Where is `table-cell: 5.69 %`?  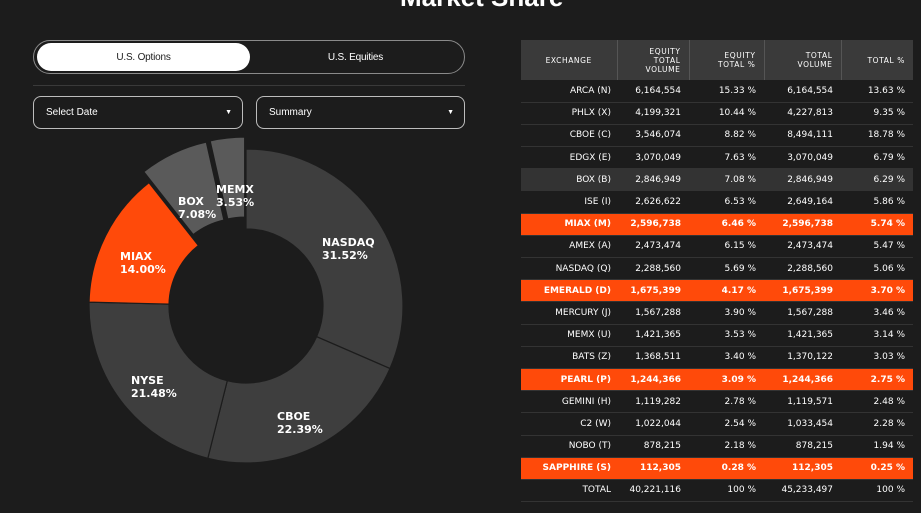 table-cell: 5.69 % is located at coordinates (726, 269).